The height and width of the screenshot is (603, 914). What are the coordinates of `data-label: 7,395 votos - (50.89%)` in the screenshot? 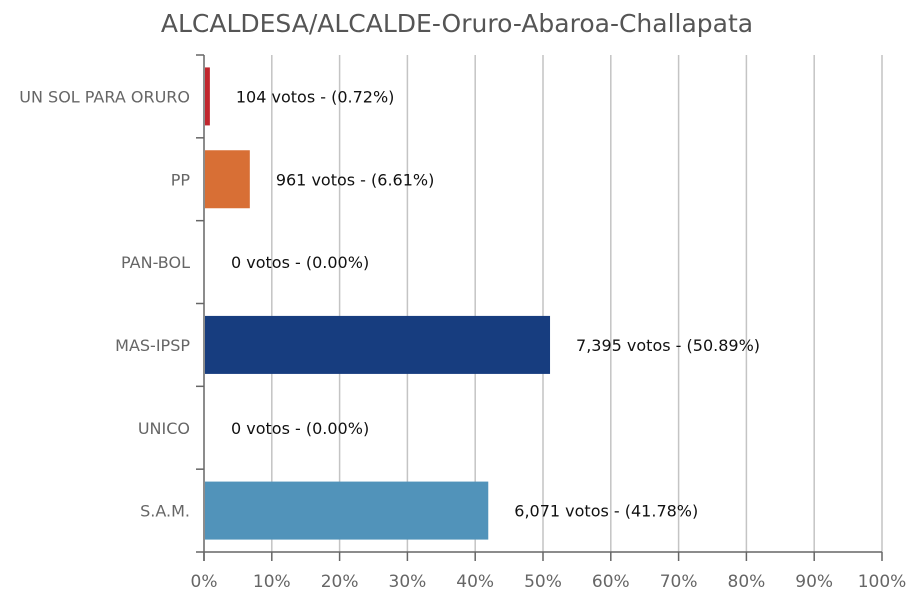 It's located at (668, 345).